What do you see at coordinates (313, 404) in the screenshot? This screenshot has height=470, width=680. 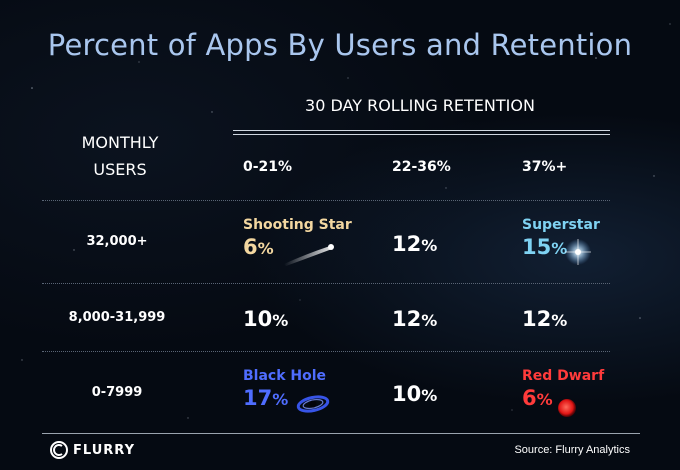 I see `black-hole-icon` at bounding box center [313, 404].